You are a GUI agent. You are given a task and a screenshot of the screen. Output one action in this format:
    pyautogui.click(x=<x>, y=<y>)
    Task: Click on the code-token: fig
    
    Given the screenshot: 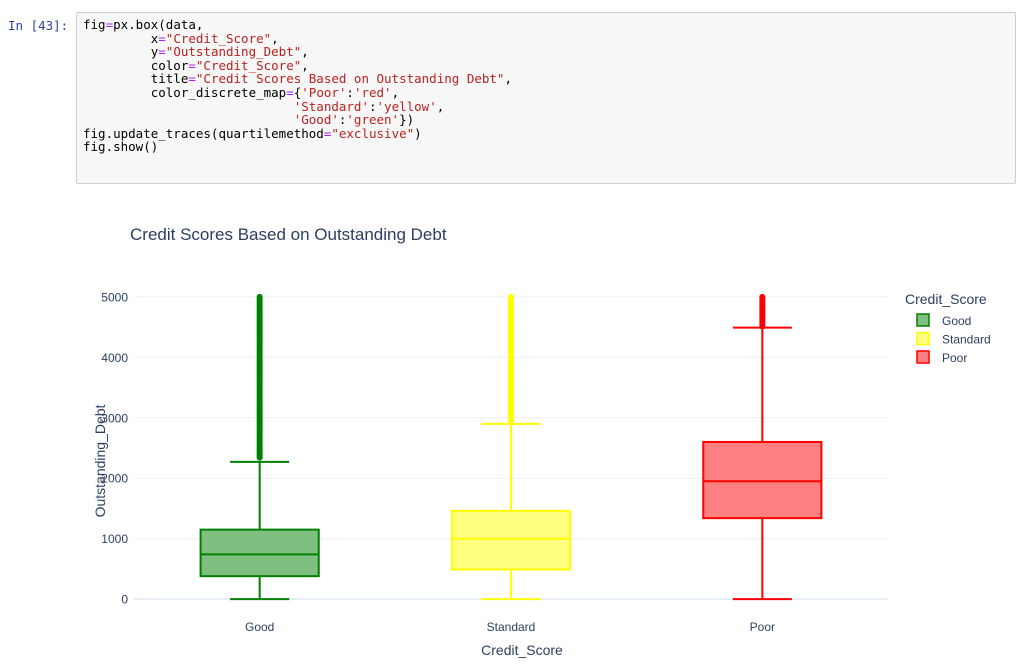 What is the action you would take?
    pyautogui.click(x=94, y=24)
    